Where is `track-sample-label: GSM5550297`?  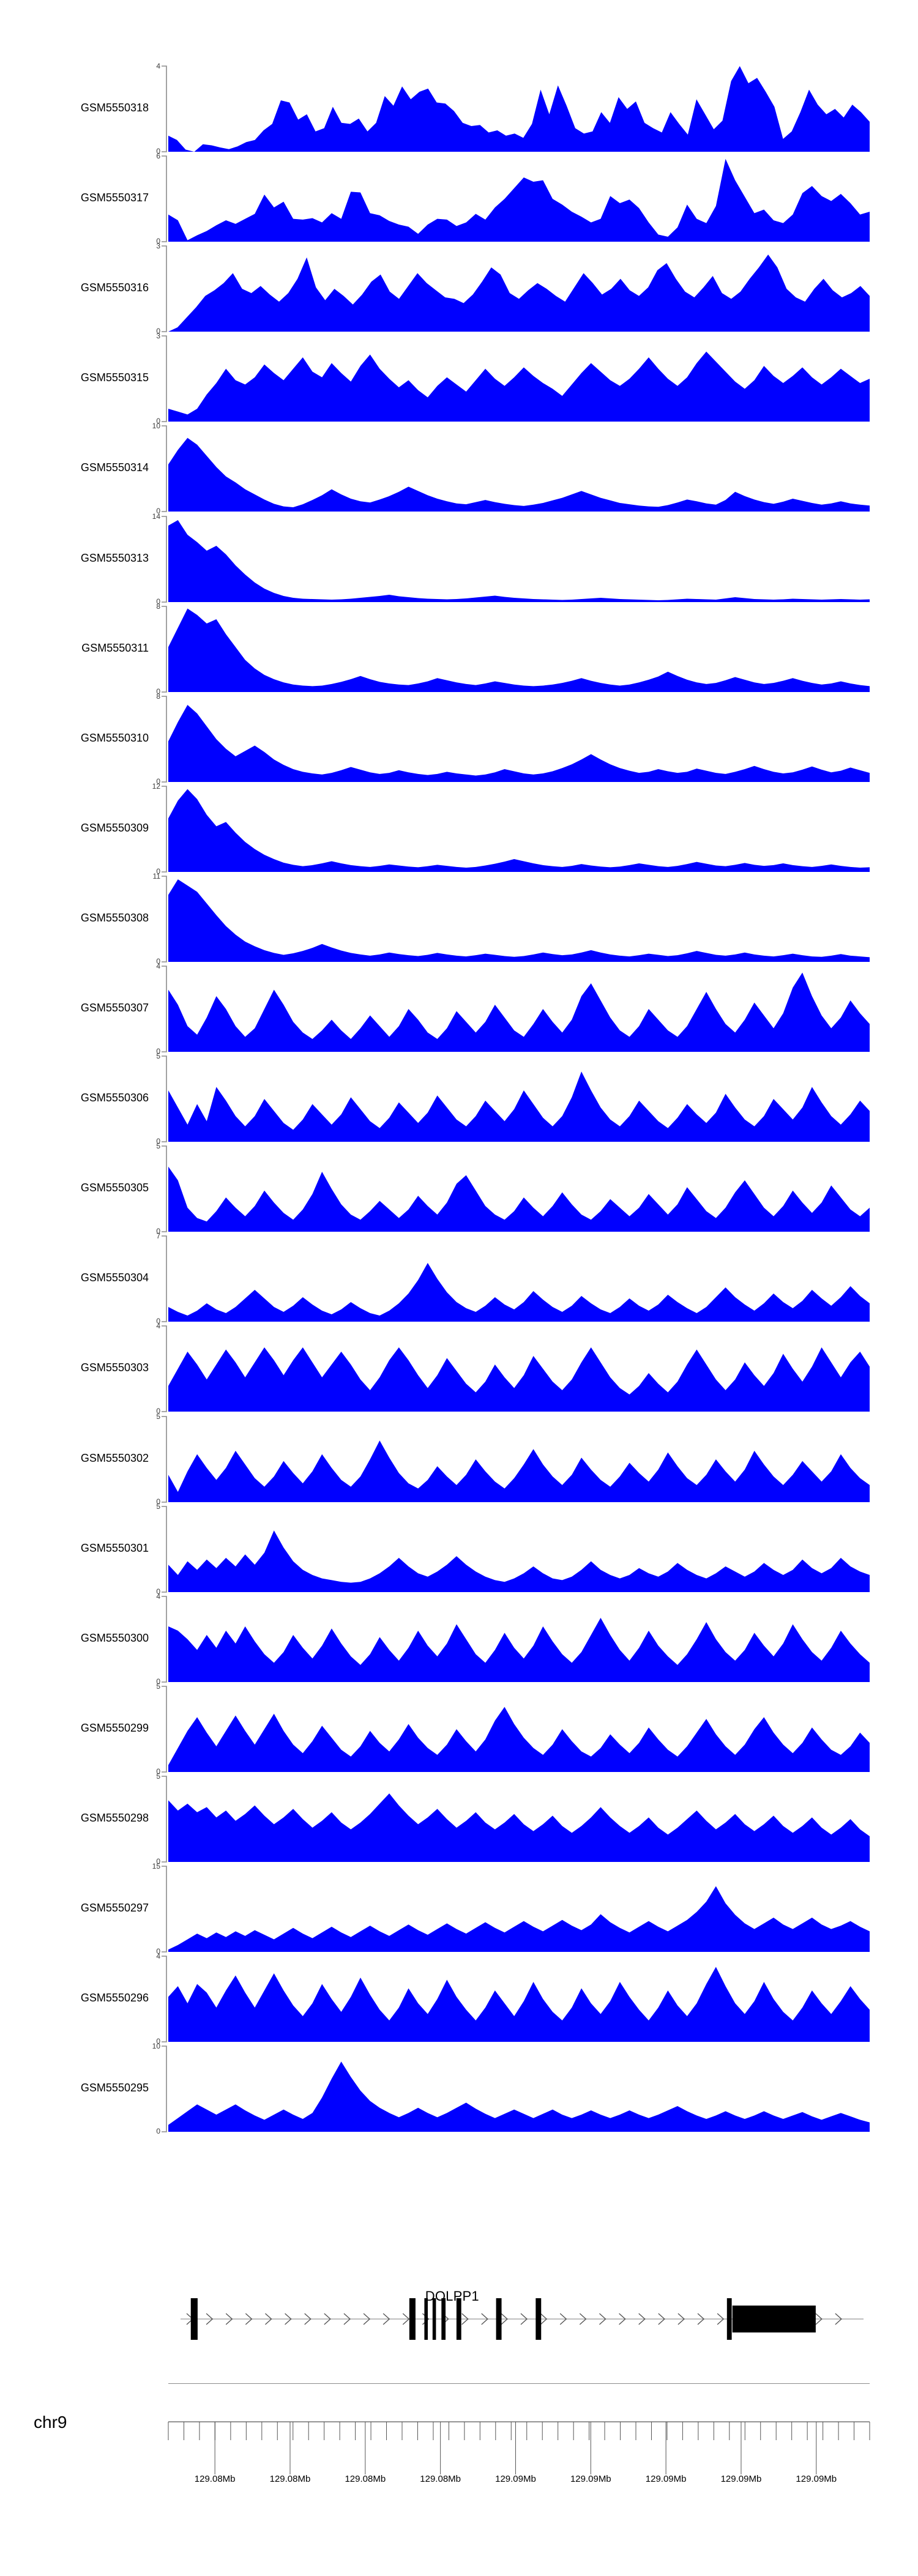 track-sample-label: GSM5550297 is located at coordinates (114, 1908).